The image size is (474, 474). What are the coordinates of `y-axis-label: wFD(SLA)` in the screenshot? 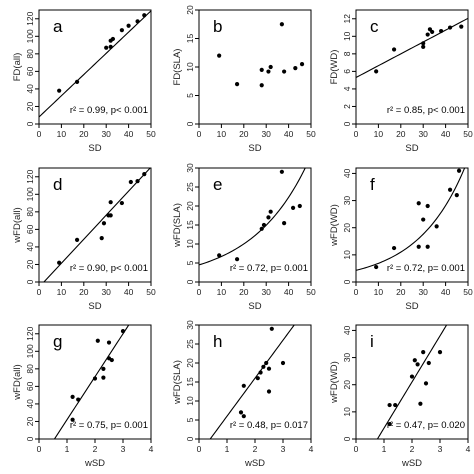 It's located at (177, 382).